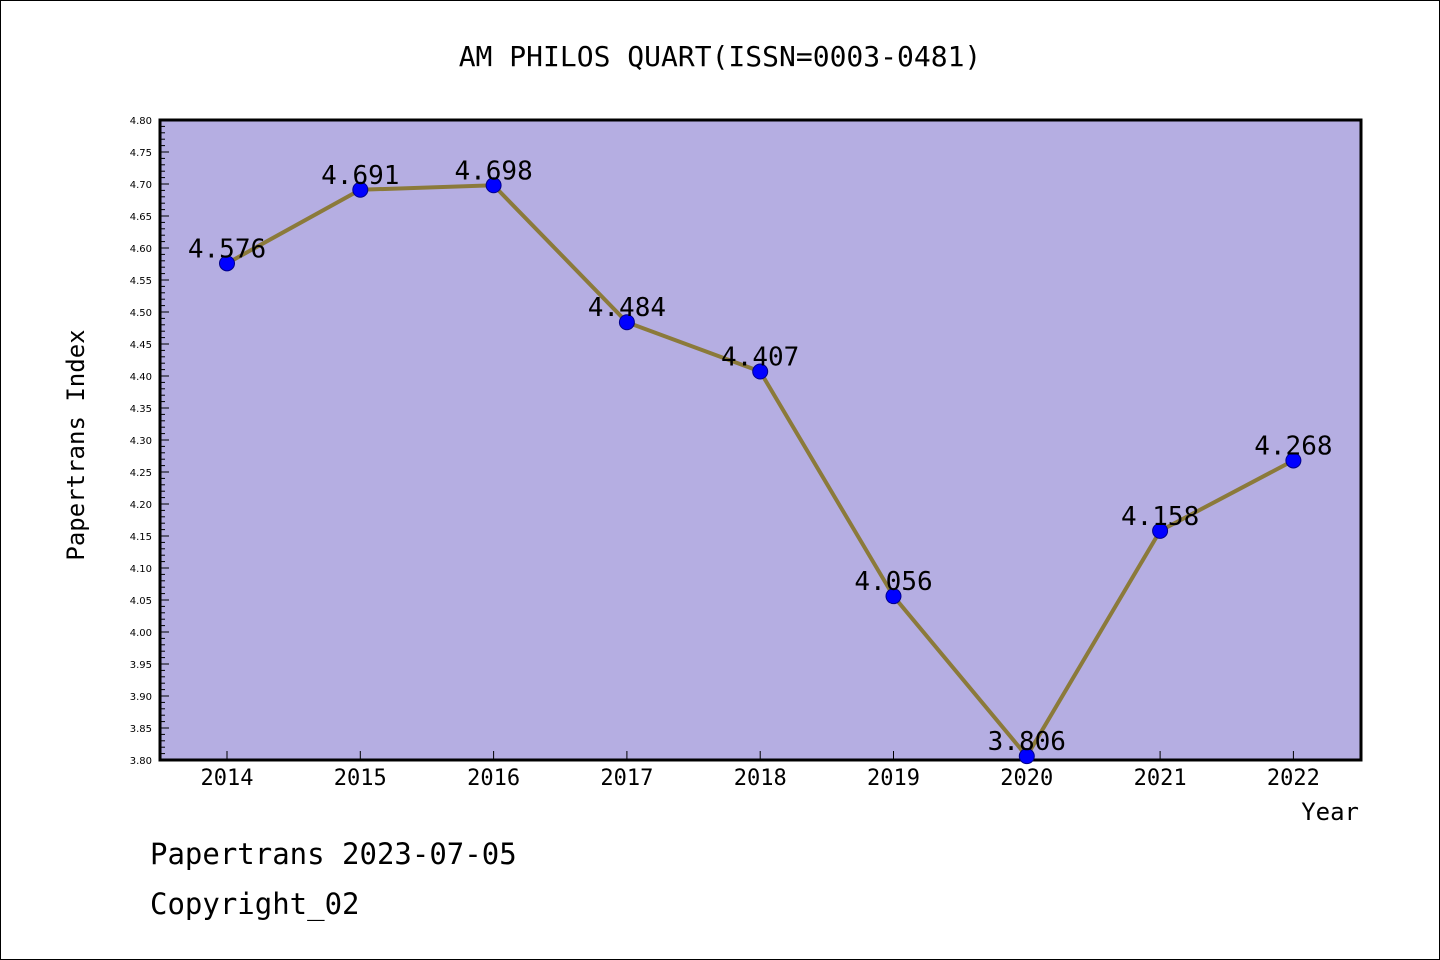 The height and width of the screenshot is (960, 1440). Describe the element at coordinates (141, 601) in the screenshot. I see `y-tick-label: 4.05` at that location.